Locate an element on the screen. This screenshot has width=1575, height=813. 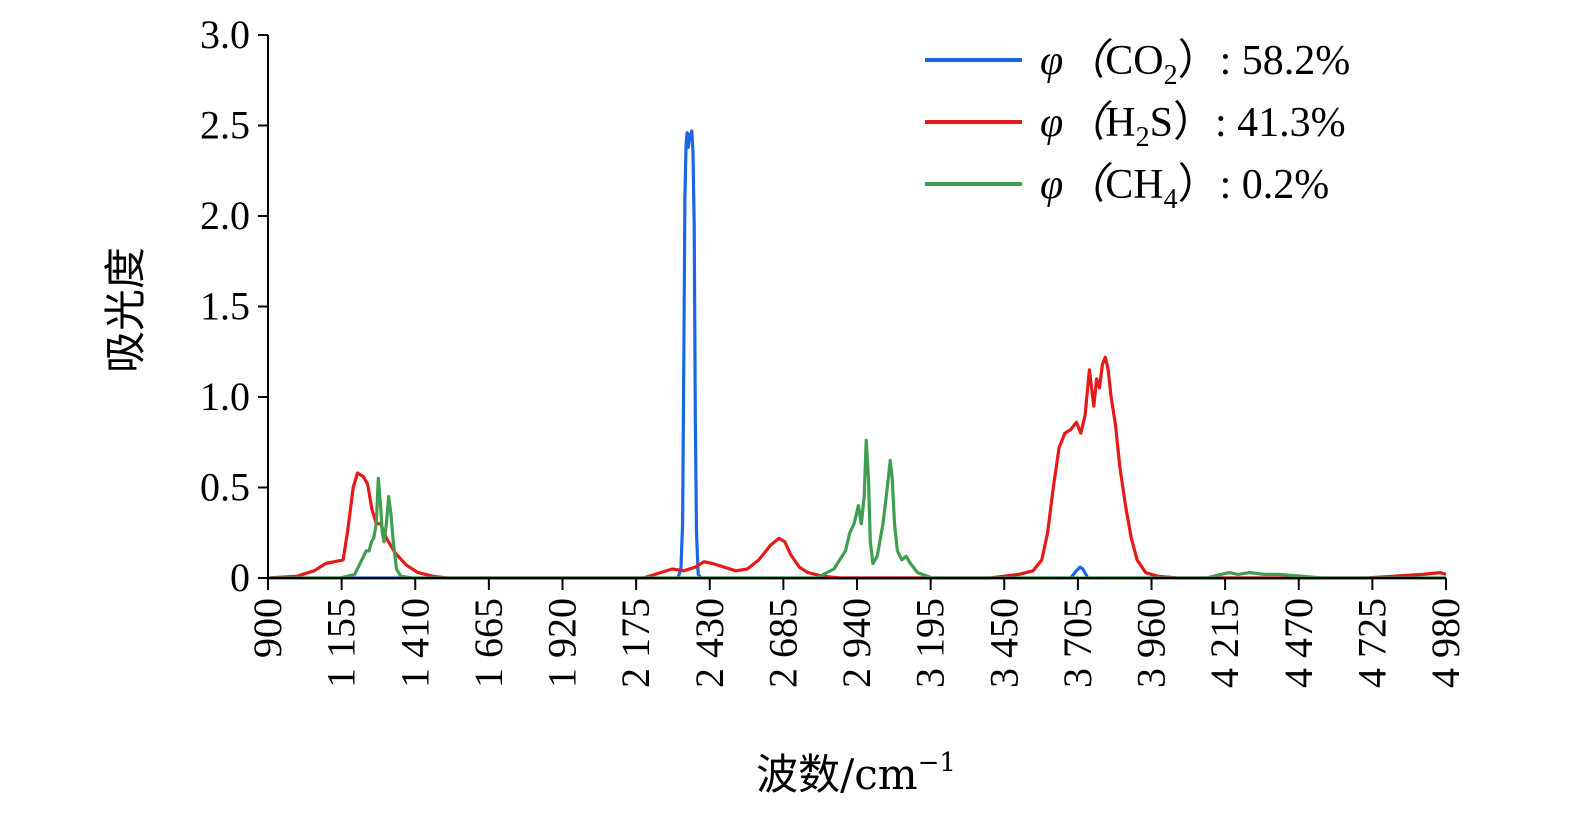
x-tick-label: 2 175 is located at coordinates (635, 643).